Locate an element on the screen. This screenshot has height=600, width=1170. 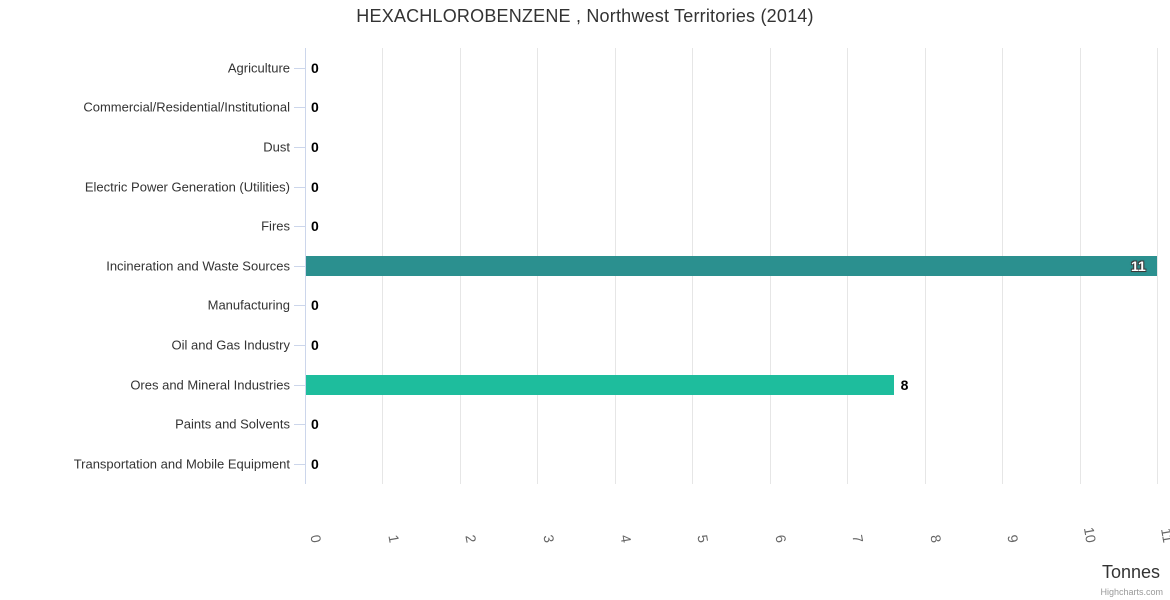
category-label: Ores and Mineral Industries is located at coordinates (210, 385).